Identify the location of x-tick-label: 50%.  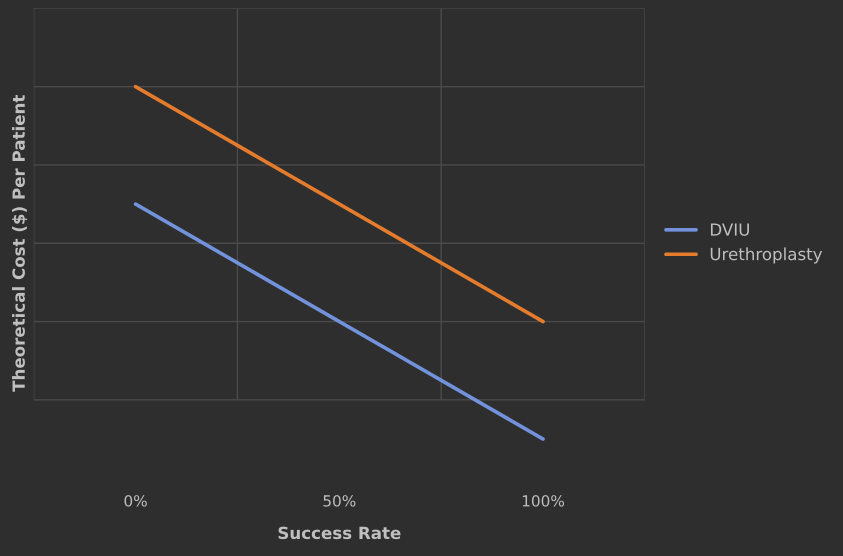
(340, 501).